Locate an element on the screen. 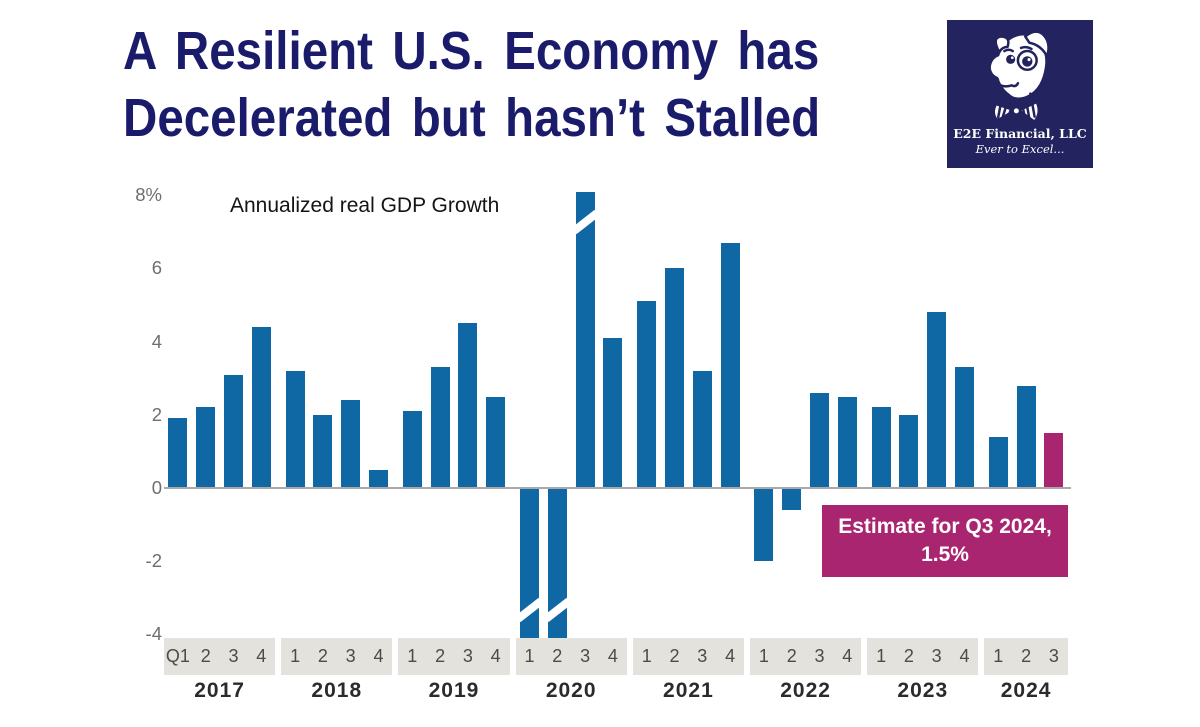 Image resolution: width=1200 pixels, height=727 pixels. year-group-2017 is located at coordinates (219, 412).